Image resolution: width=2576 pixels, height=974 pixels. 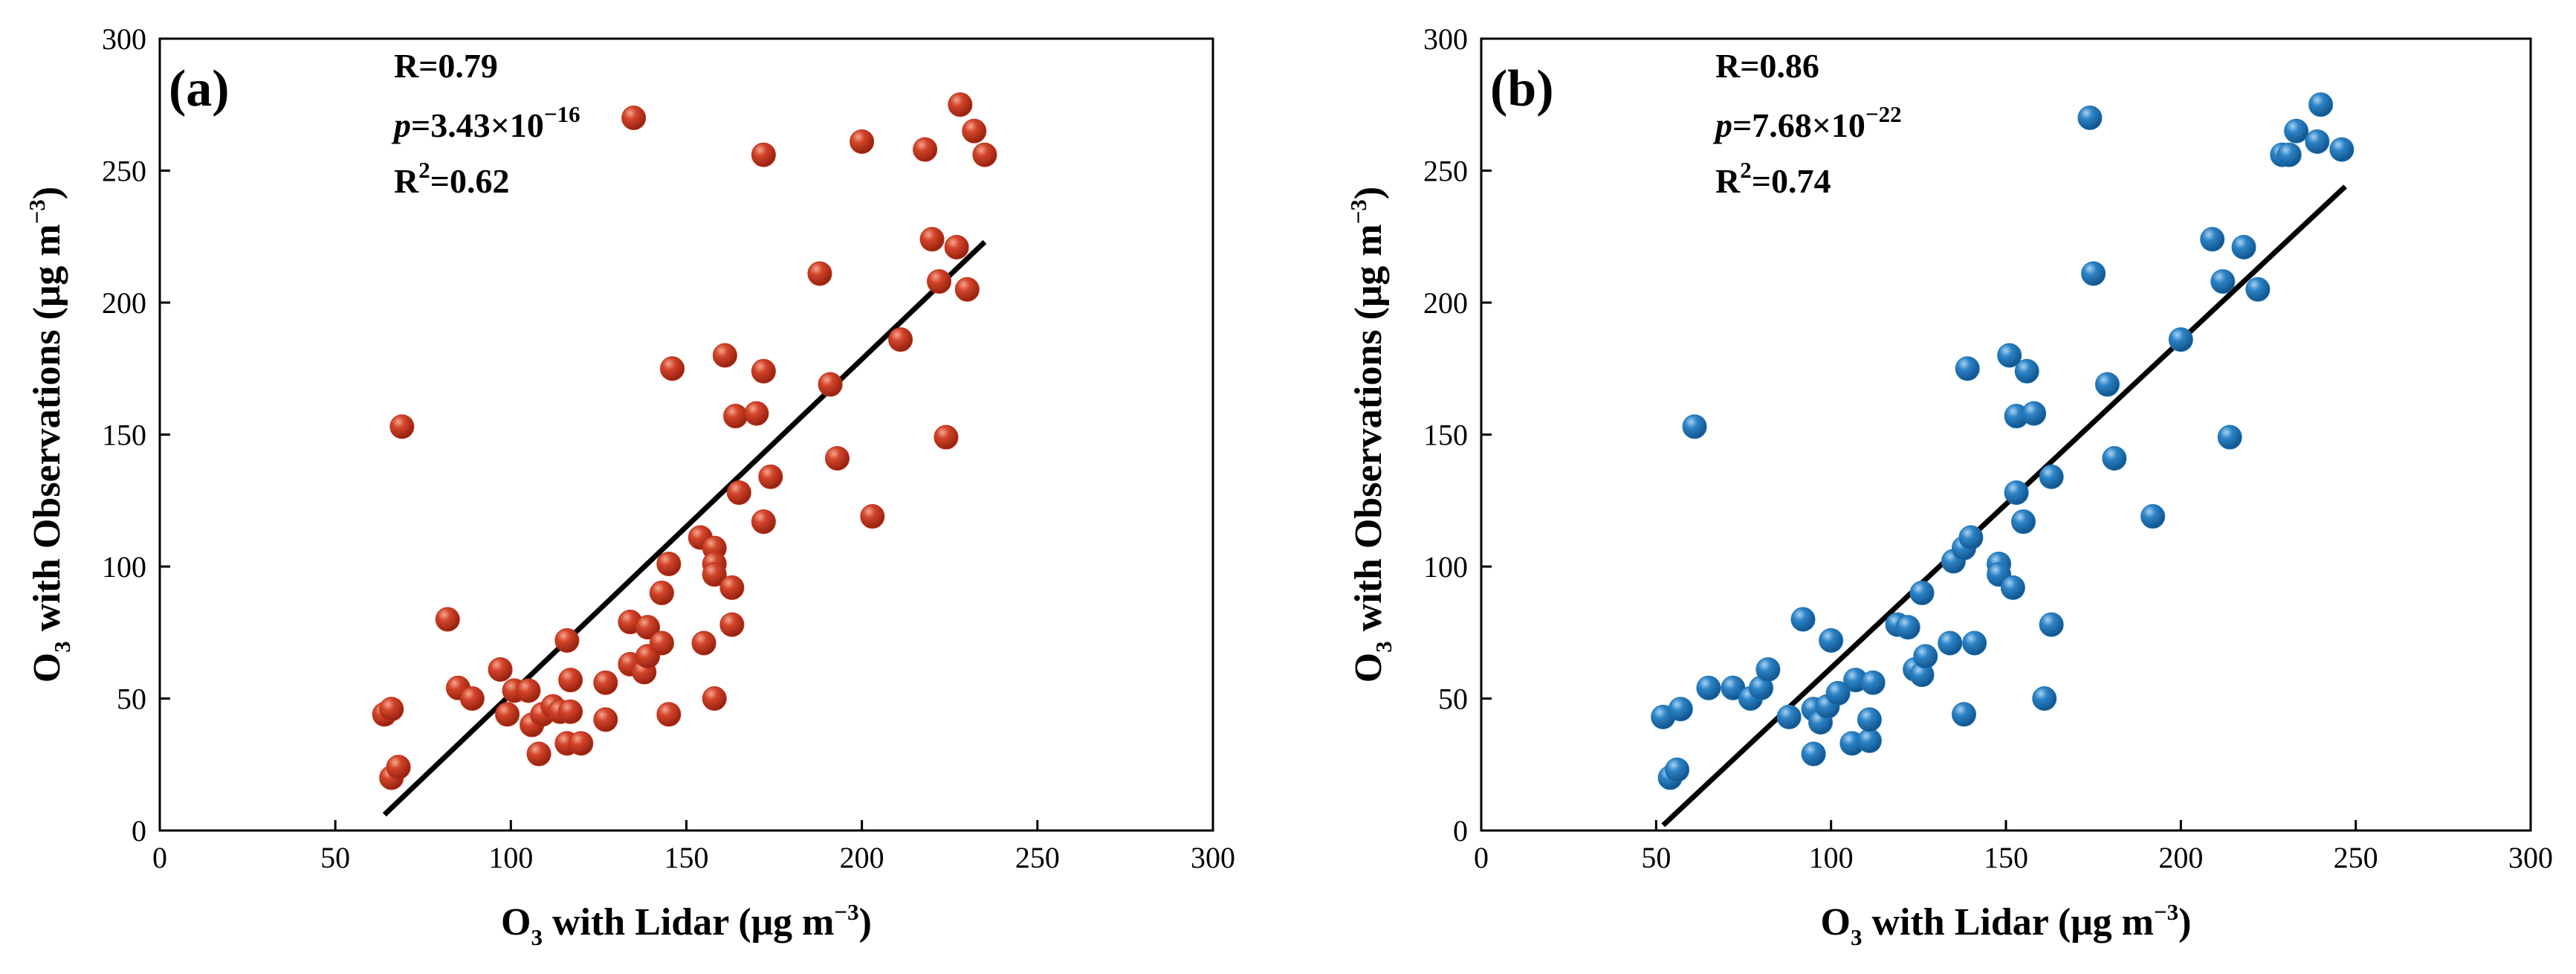 I want to click on y-axis-label: O3 with Observations (μg m−3), so click(x=1371, y=435).